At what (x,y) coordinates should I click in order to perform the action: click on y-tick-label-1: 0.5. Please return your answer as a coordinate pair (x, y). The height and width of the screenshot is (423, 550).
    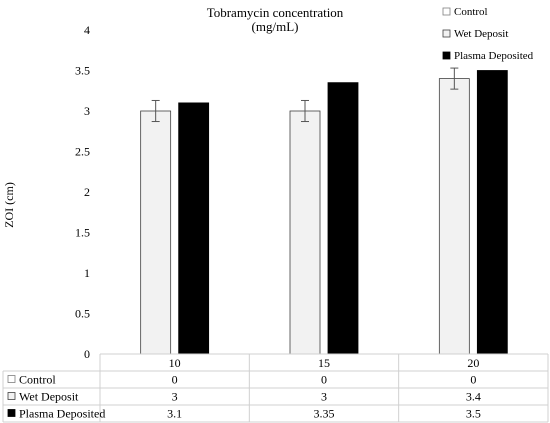
    Looking at the image, I should click on (82, 314).